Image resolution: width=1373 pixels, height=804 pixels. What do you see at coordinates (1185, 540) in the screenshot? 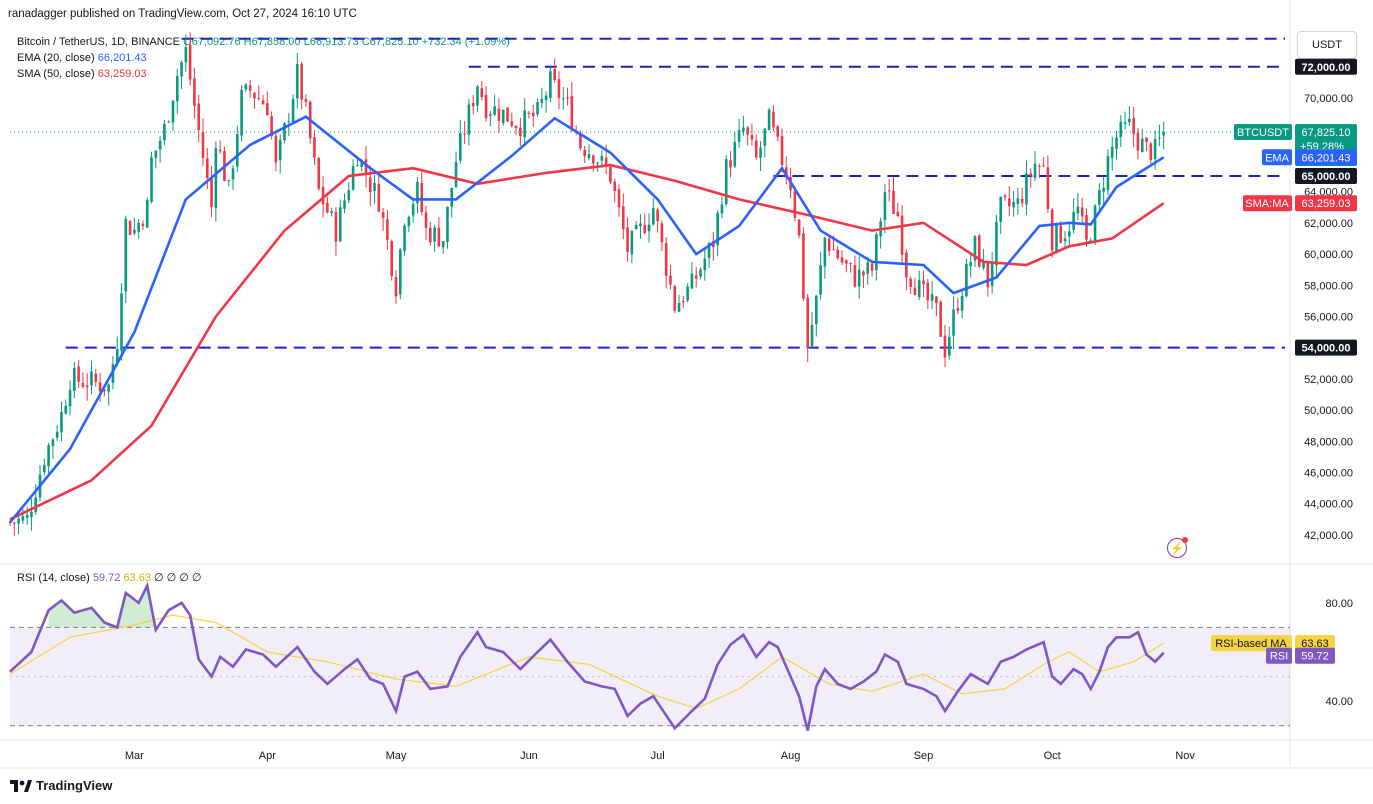
I see `notification-dot` at bounding box center [1185, 540].